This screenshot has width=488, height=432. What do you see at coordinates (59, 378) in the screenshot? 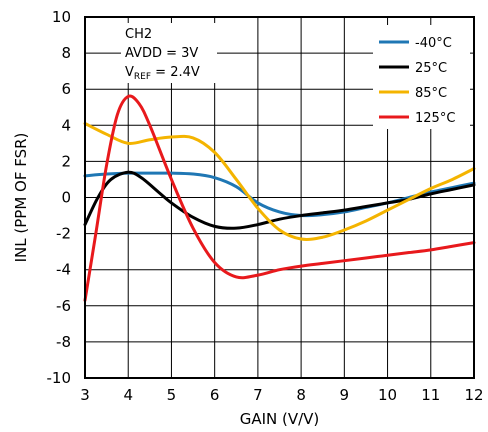
I see `y-tick-label: -10` at bounding box center [59, 378].